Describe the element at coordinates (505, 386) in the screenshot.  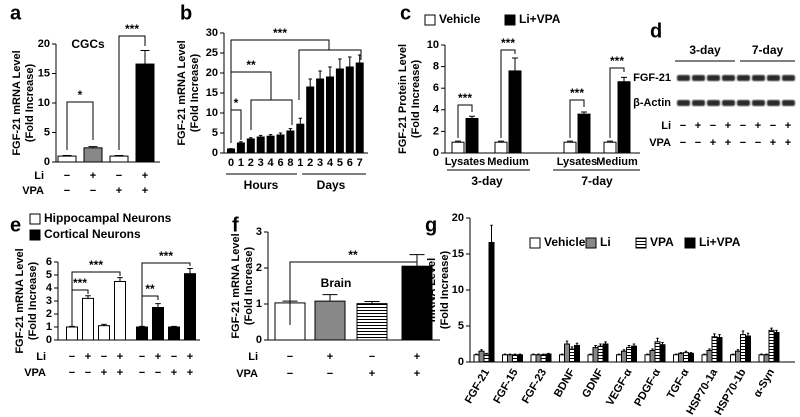
I see `x-tick-label: FGF-15` at that location.